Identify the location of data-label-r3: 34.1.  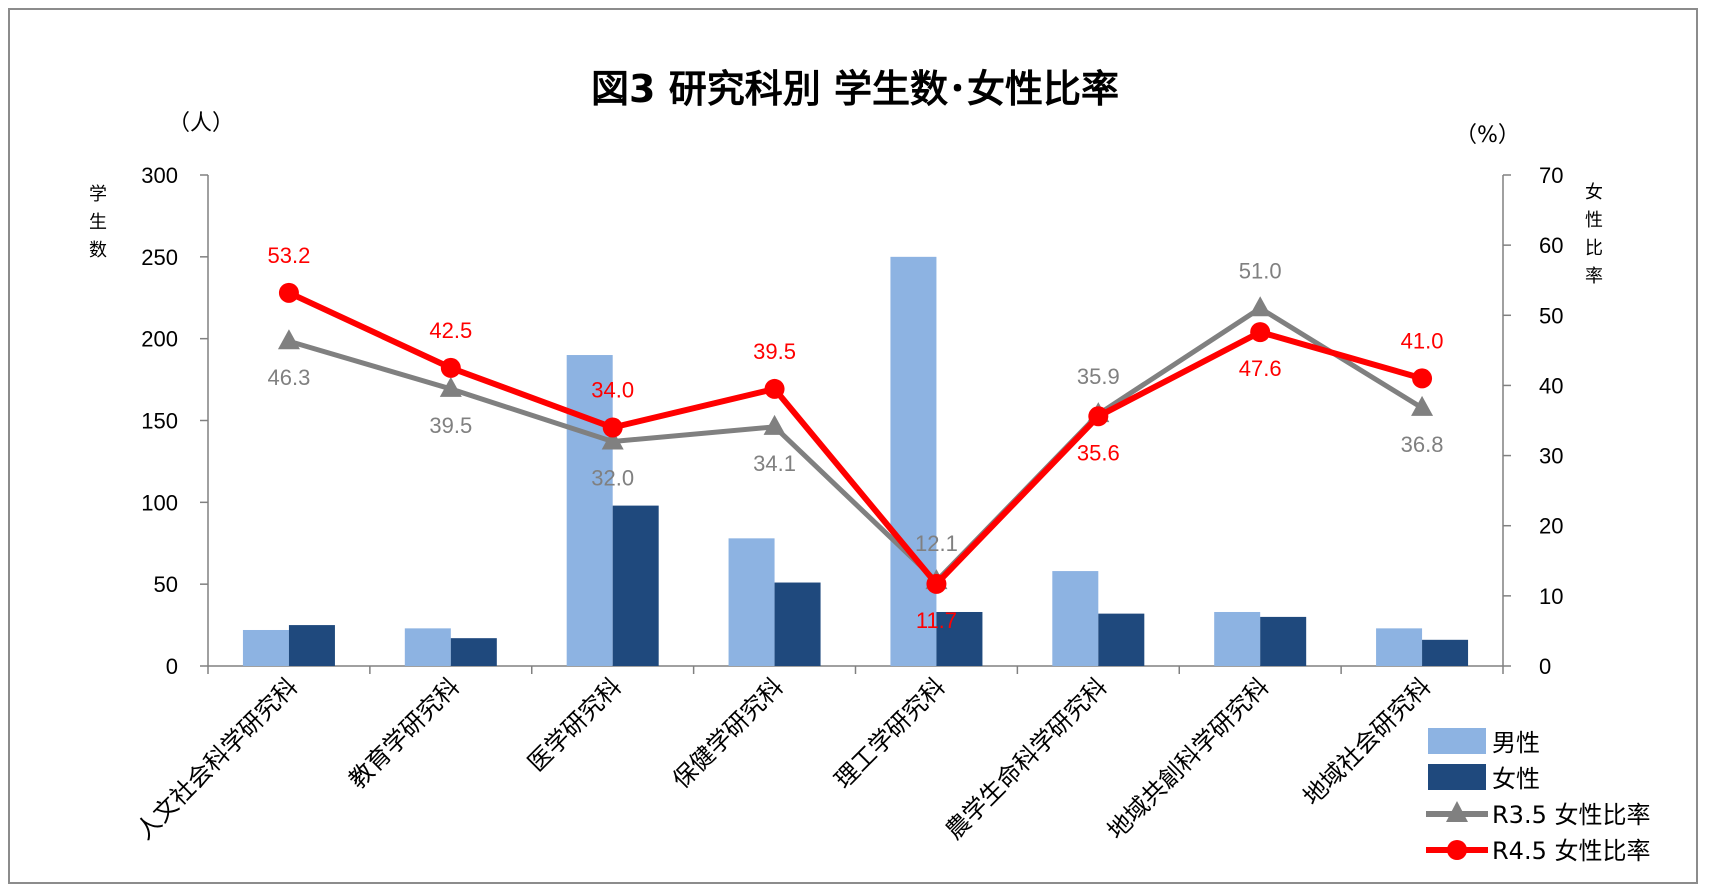
(774, 463).